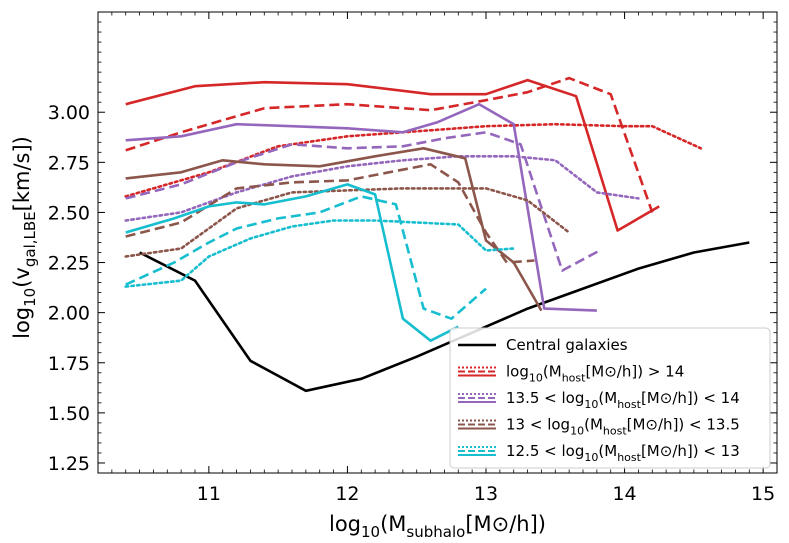  Describe the element at coordinates (763, 494) in the screenshot. I see `x-tick-label: 15` at that location.